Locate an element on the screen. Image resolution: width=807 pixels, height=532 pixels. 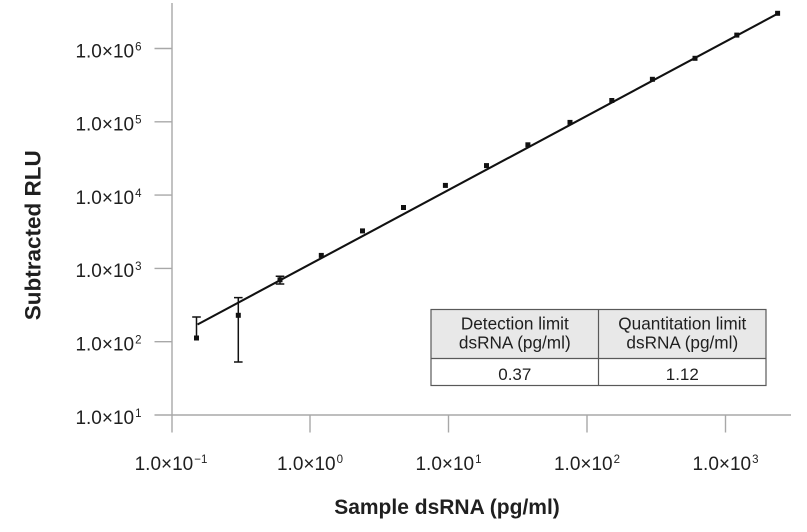
svg-text: Subtracted RLU is located at coordinates (33, 235).